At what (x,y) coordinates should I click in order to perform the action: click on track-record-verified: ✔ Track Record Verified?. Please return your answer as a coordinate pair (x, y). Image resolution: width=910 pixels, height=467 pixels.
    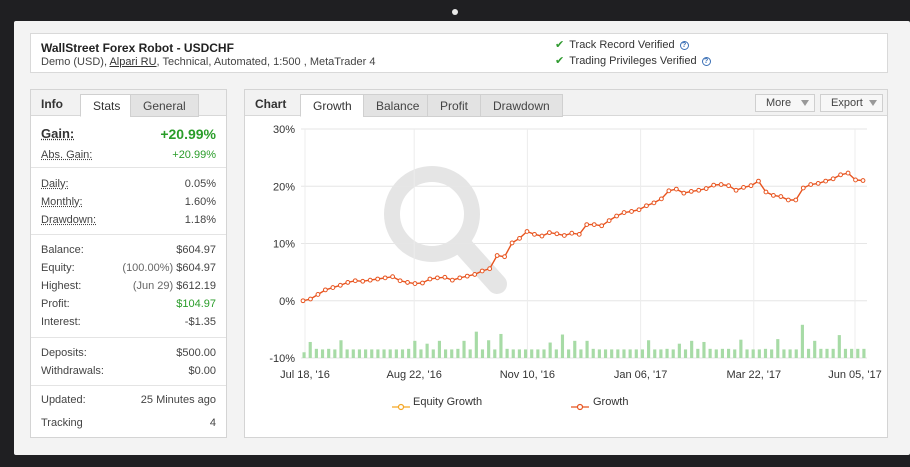
    Looking at the image, I should click on (622, 44).